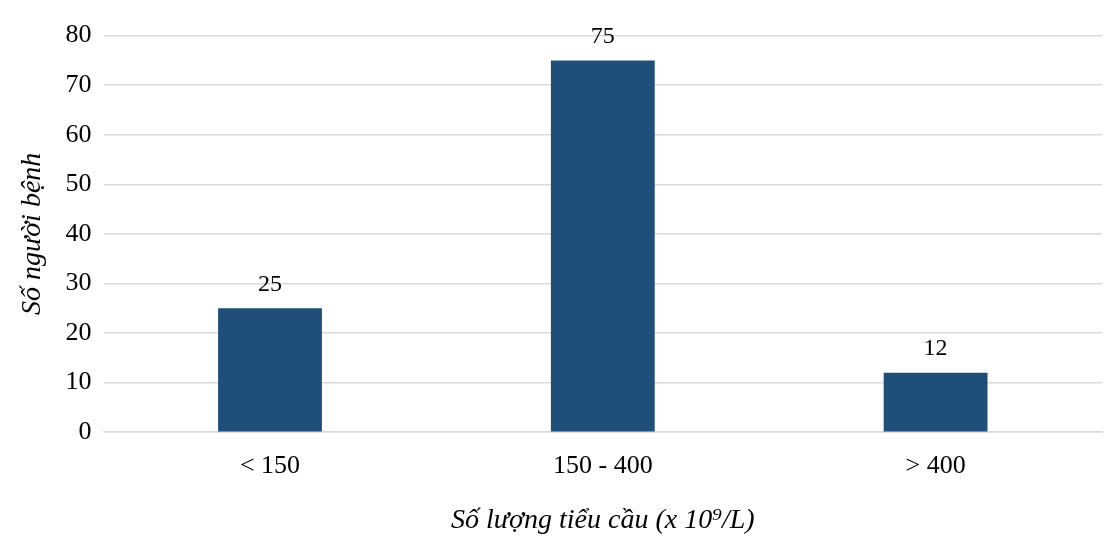 The height and width of the screenshot is (553, 1116). I want to click on y-tick-label: 60, so click(78, 133).